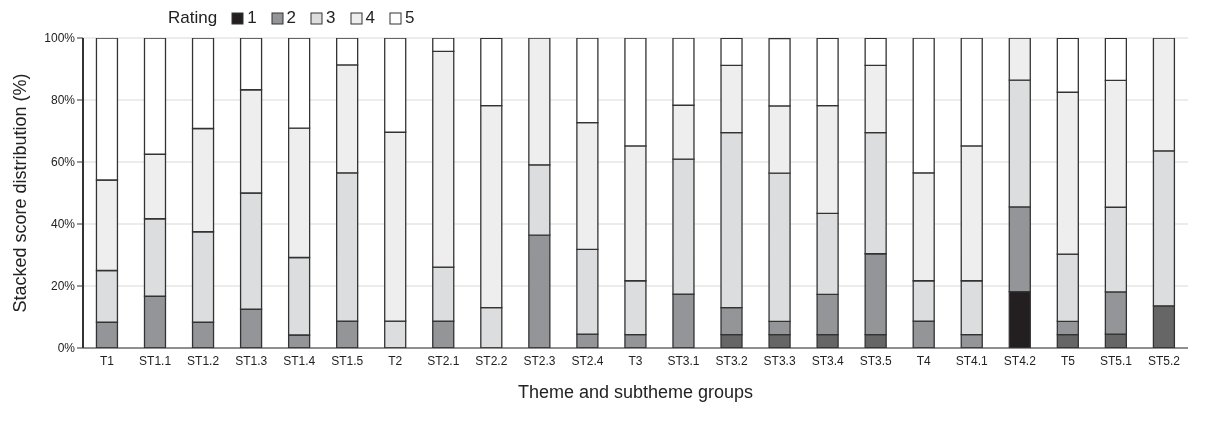 The image size is (1207, 426). What do you see at coordinates (972, 360) in the screenshot?
I see `x-tick-label: ST4.1` at bounding box center [972, 360].